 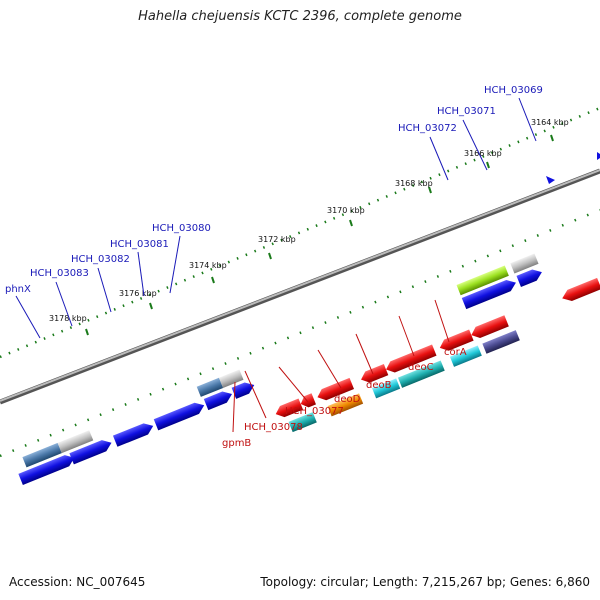 I want to click on gene-label-phnx: phnX, so click(x=18, y=289).